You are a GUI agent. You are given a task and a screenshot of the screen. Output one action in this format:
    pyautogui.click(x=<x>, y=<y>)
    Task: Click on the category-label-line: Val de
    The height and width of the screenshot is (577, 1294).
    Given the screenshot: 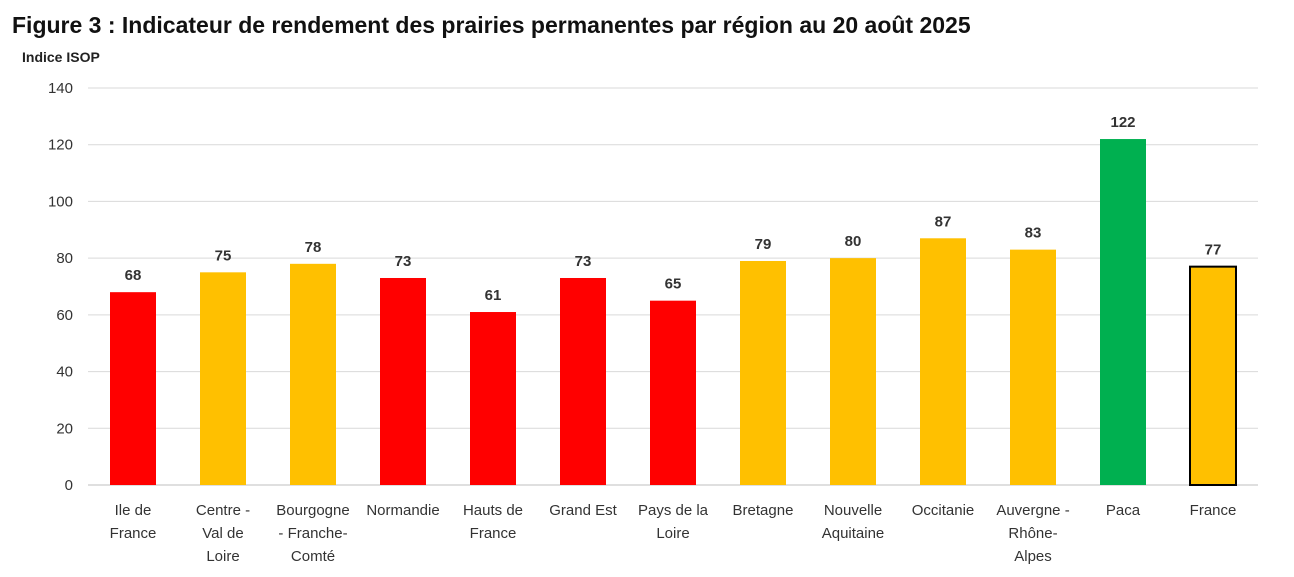 What is the action you would take?
    pyautogui.click(x=222, y=533)
    